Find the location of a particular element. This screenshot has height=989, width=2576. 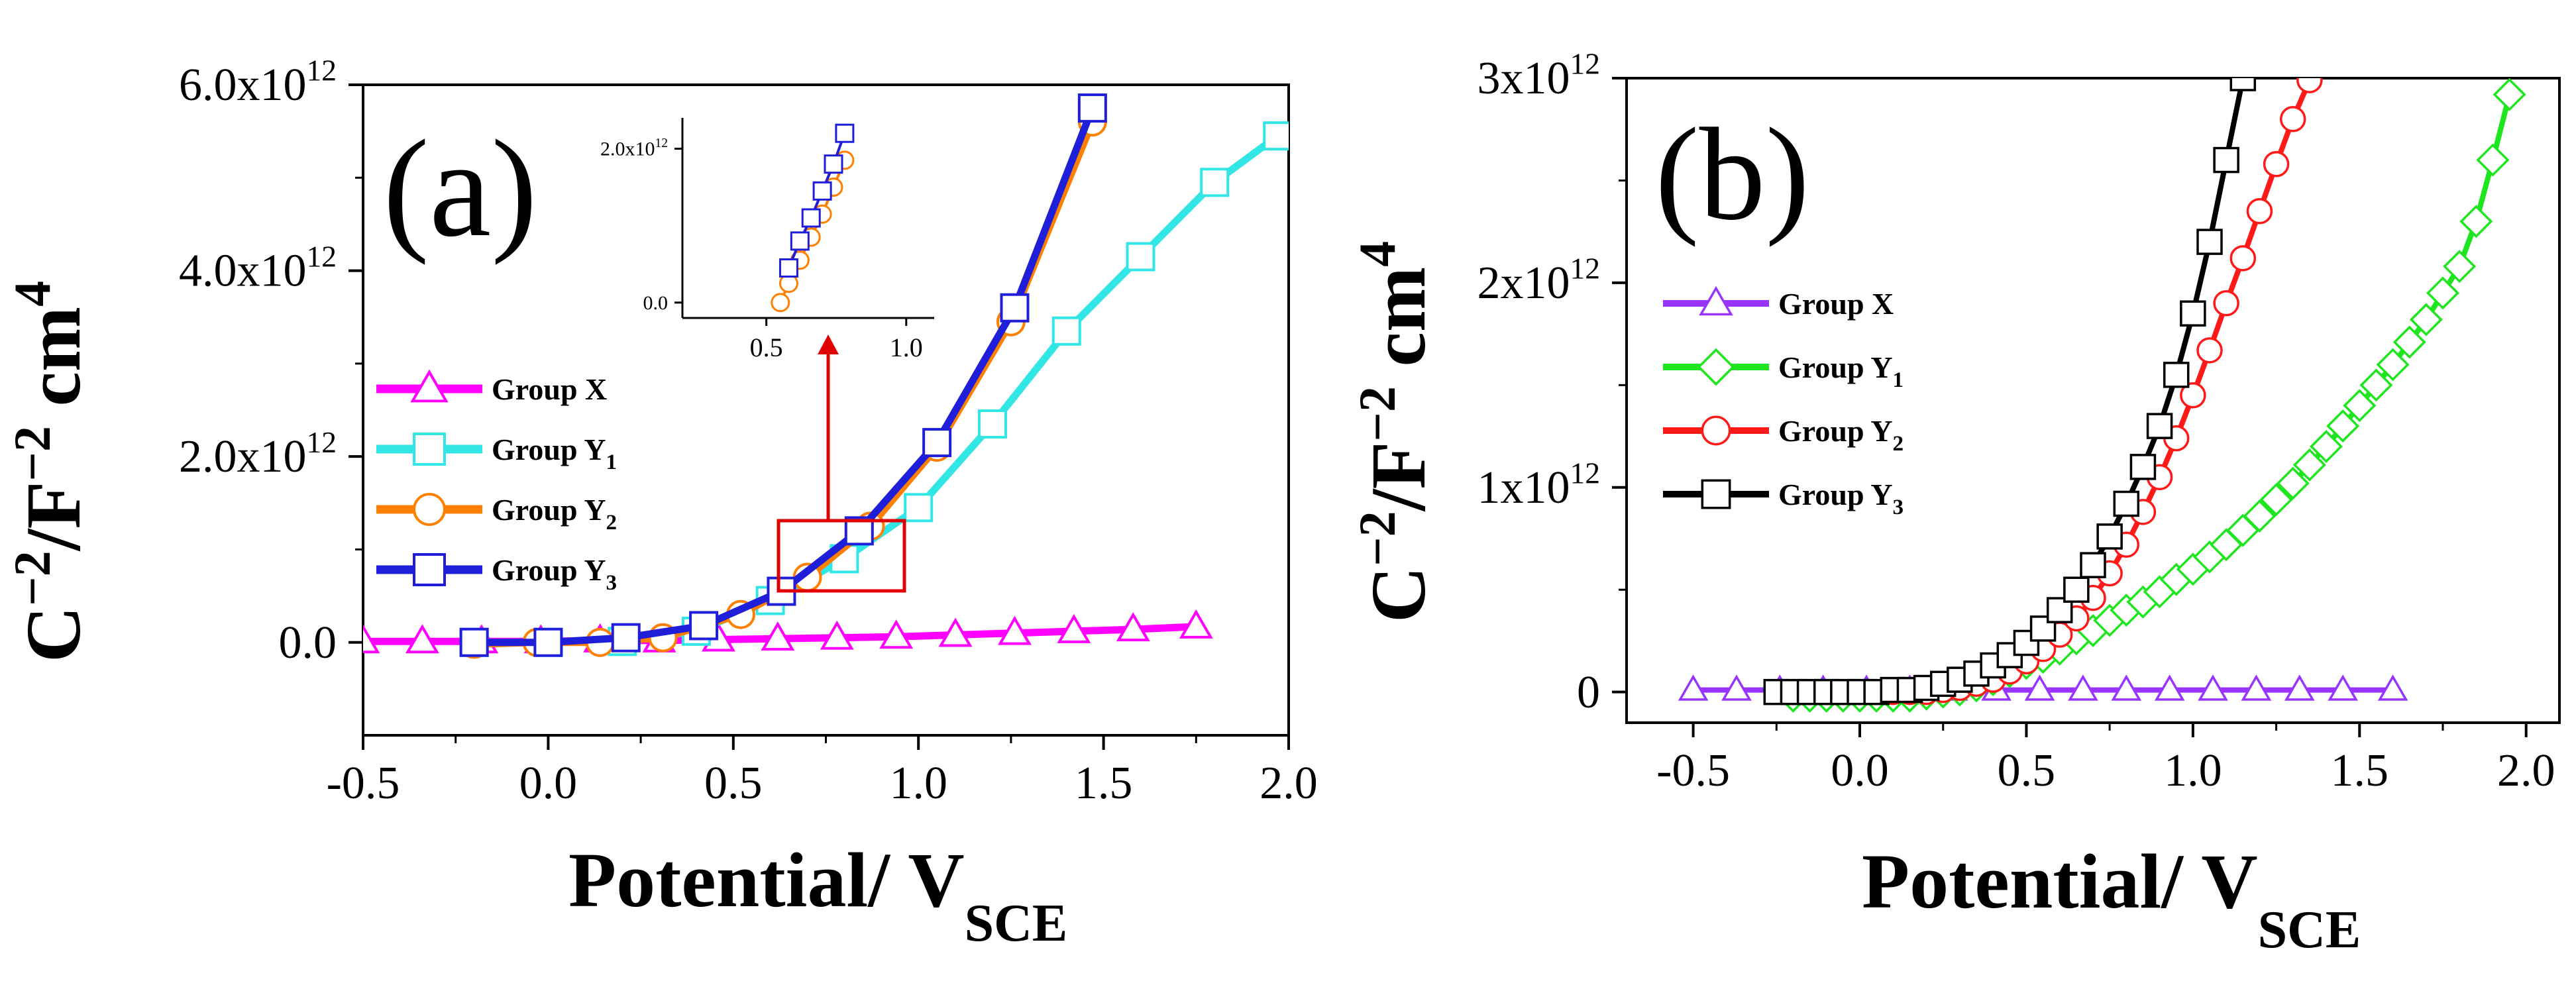

legend-b: Group X Group Y1 Group Y2 Group Y3 is located at coordinates (1783, 403).